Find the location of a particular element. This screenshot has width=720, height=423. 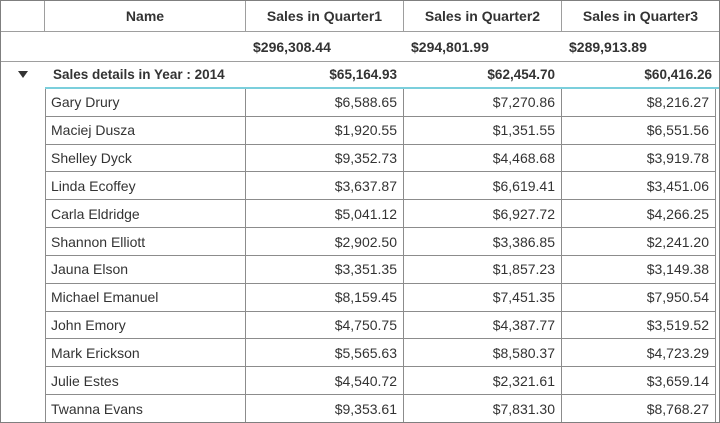

quarter1-cell: $9,353.61 is located at coordinates (325, 408).